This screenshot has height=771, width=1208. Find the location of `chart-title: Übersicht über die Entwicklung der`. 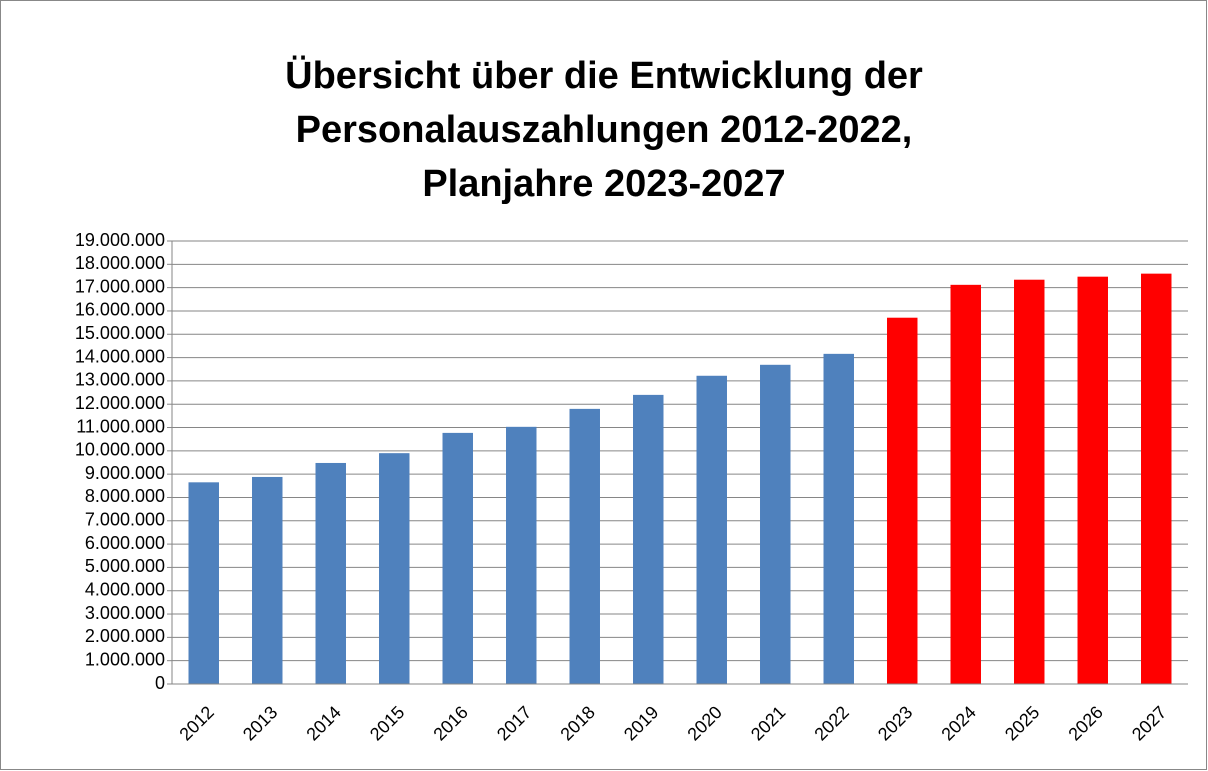

chart-title: Übersicht über die Entwicklung der is located at coordinates (604, 75).